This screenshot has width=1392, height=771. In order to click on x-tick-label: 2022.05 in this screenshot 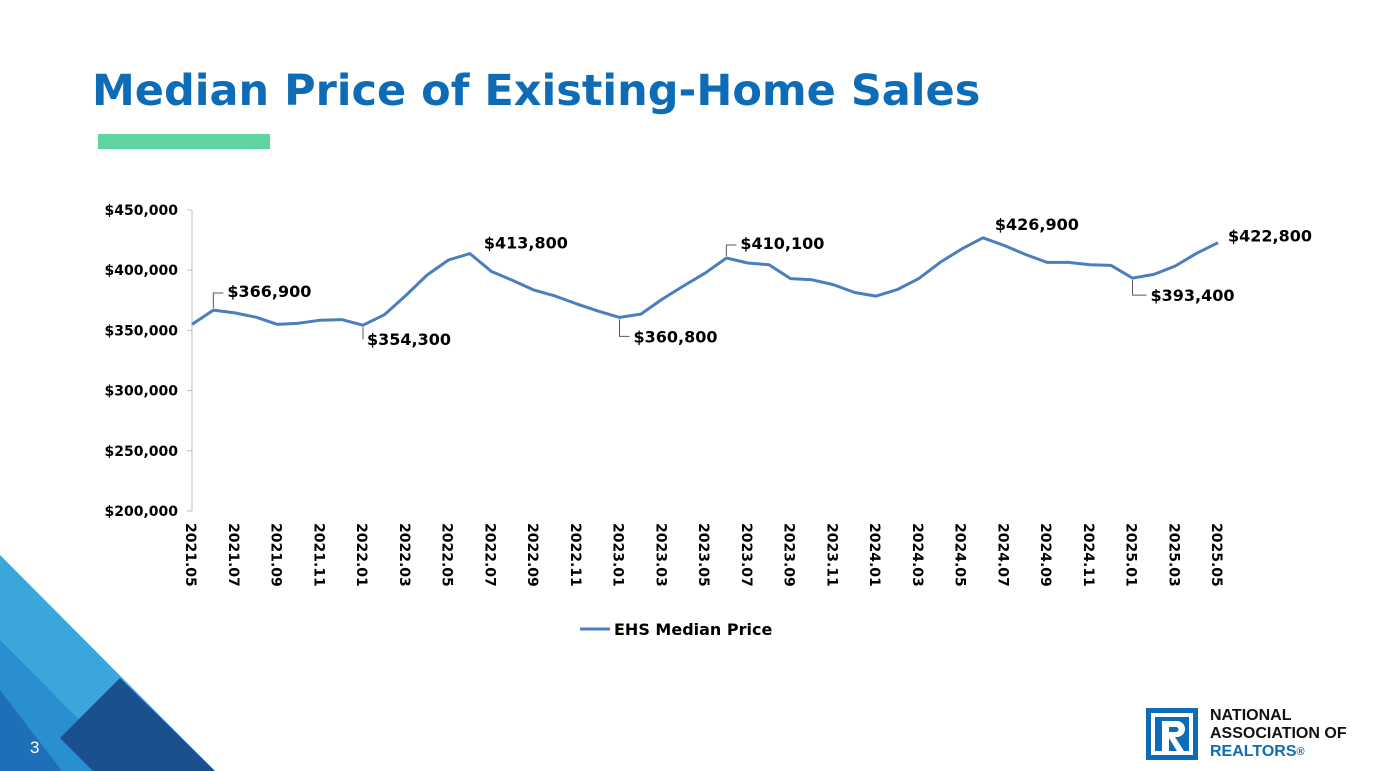, I will do `click(447, 555)`.